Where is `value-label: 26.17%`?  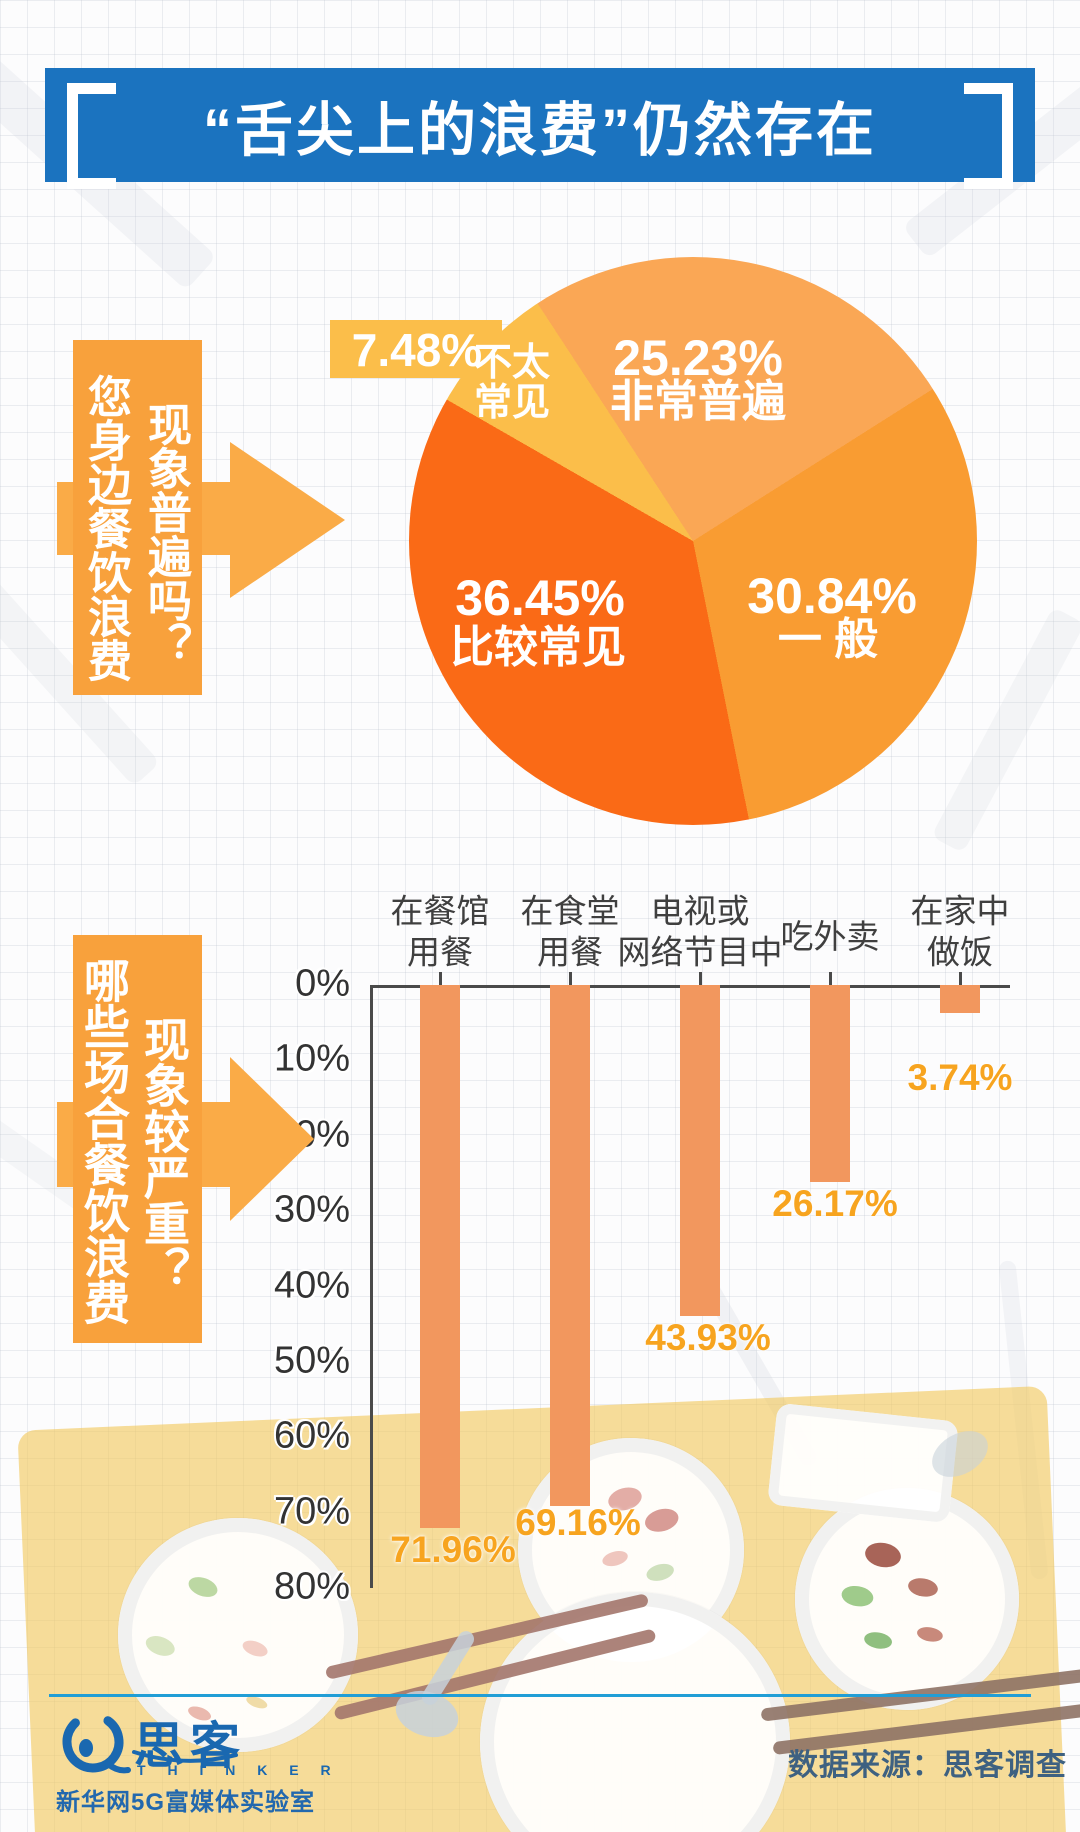
value-label: 26.17% is located at coordinates (835, 1203).